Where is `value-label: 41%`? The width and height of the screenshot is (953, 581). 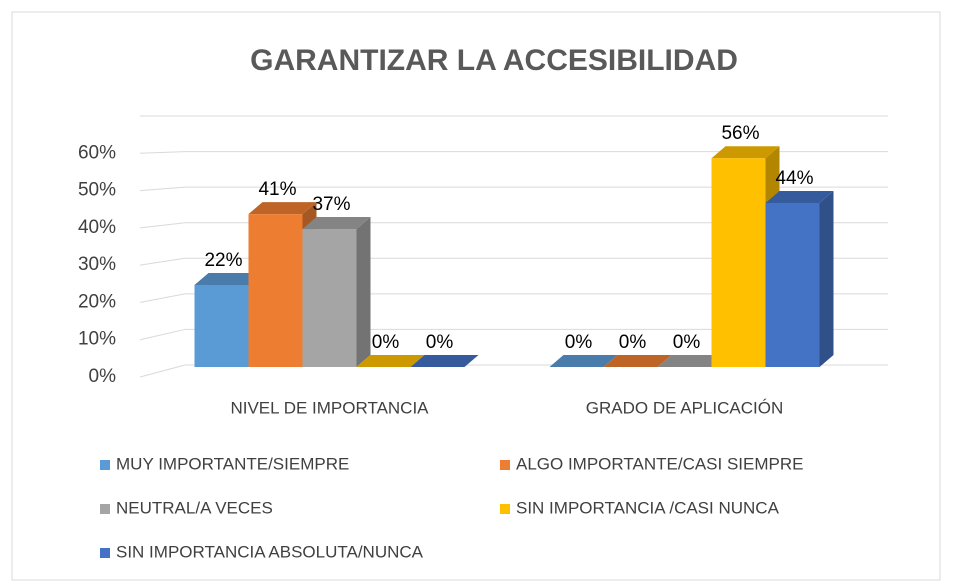 value-label: 41% is located at coordinates (277, 189).